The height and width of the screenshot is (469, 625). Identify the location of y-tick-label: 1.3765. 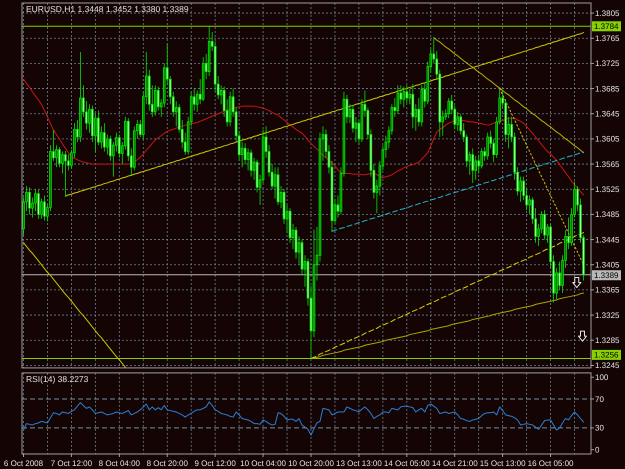
(607, 39).